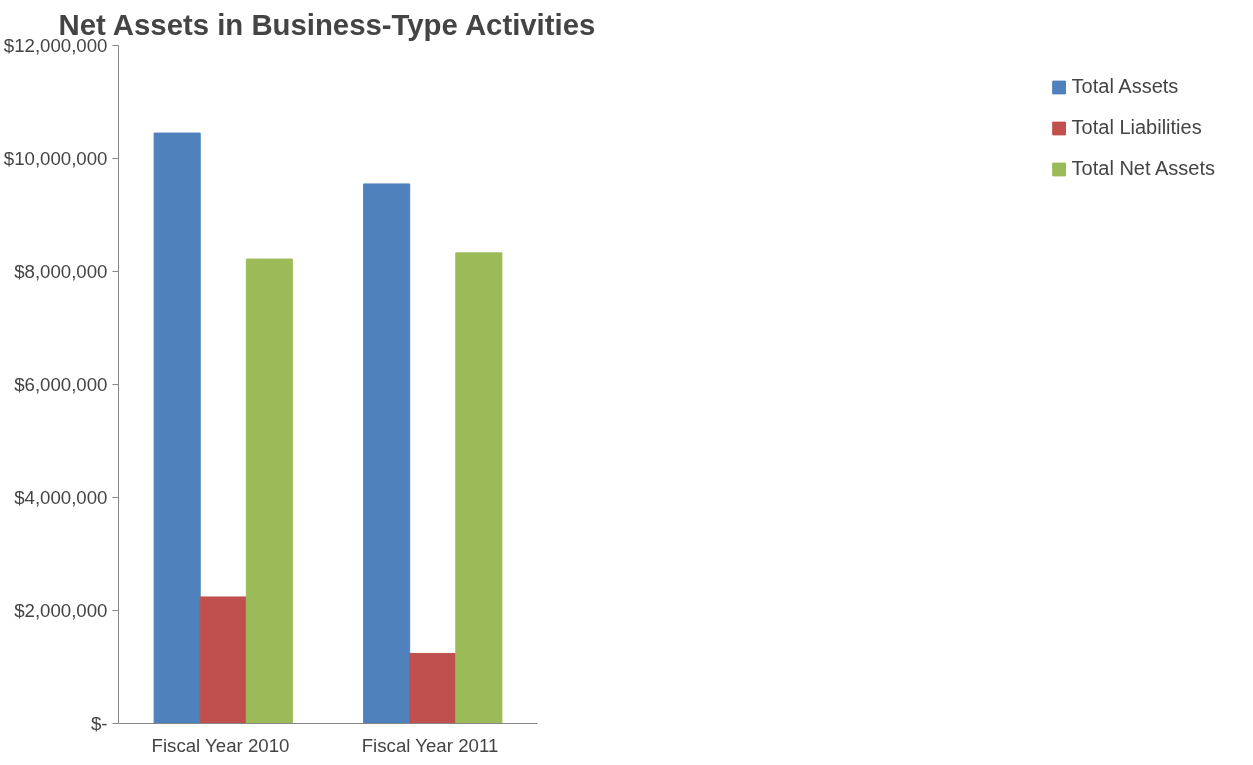 The image size is (1253, 765). What do you see at coordinates (55, 45) in the screenshot?
I see `y-tick-label: $12,000,000` at bounding box center [55, 45].